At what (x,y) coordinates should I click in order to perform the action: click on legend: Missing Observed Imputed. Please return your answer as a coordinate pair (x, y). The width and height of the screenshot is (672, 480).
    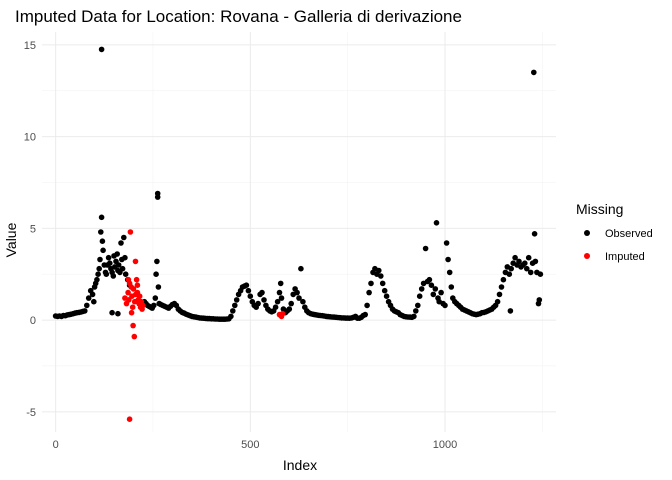
    Looking at the image, I should click on (614, 232).